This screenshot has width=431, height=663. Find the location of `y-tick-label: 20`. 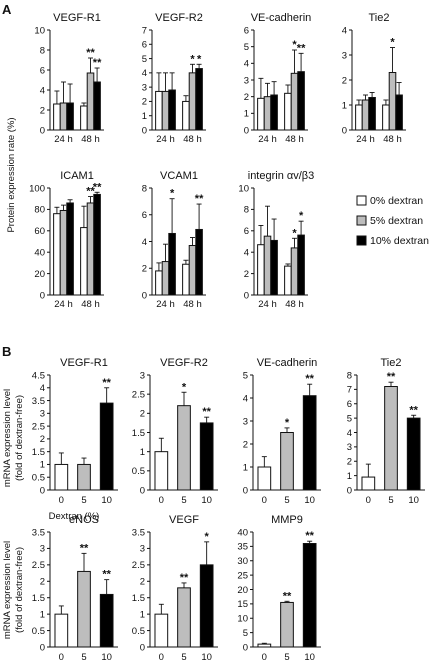

y-tick-label: 20 is located at coordinates (39, 274).